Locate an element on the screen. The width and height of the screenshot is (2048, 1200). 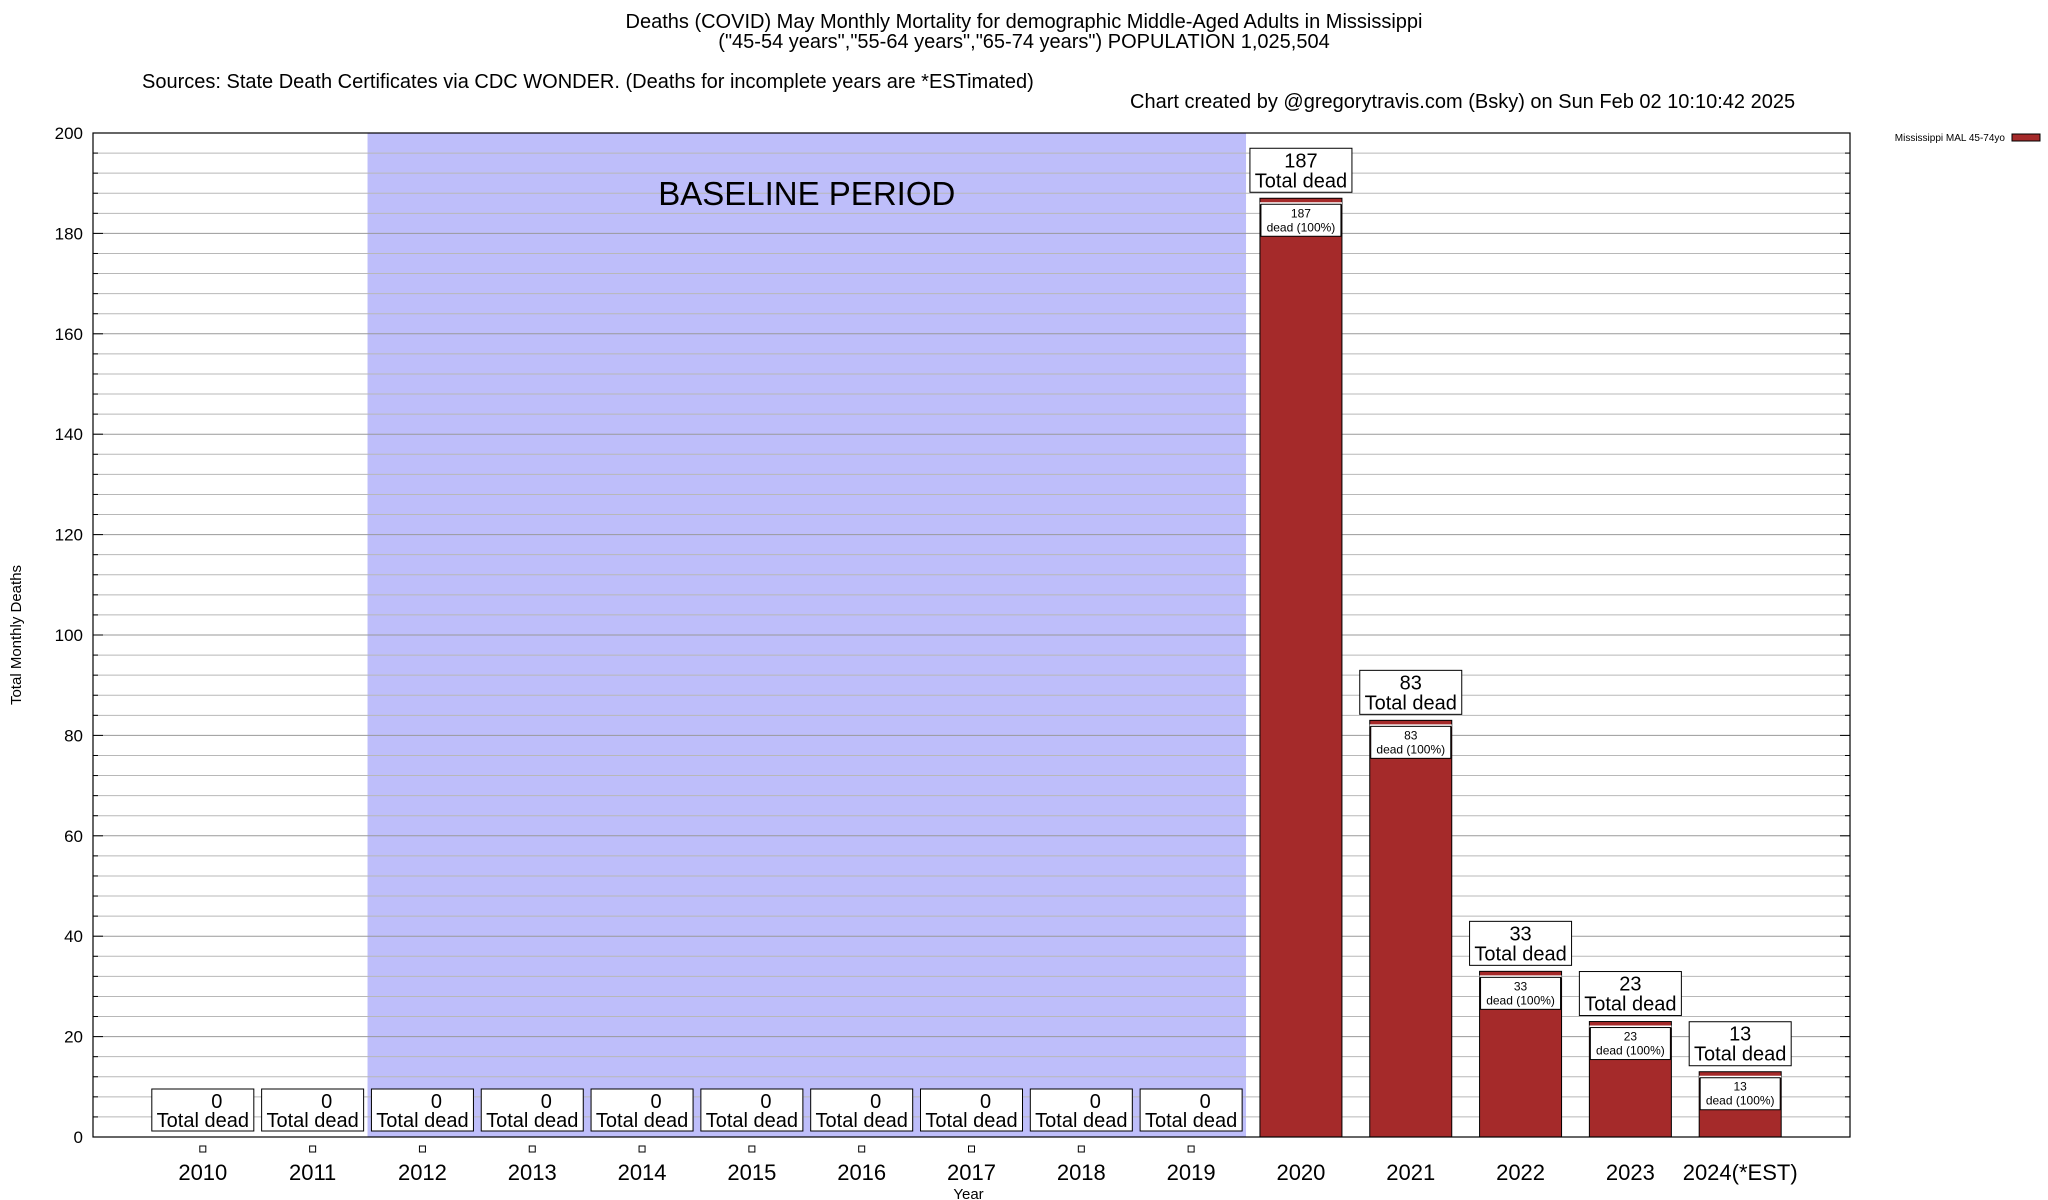
y-tick-label: 120 is located at coordinates (69, 535).